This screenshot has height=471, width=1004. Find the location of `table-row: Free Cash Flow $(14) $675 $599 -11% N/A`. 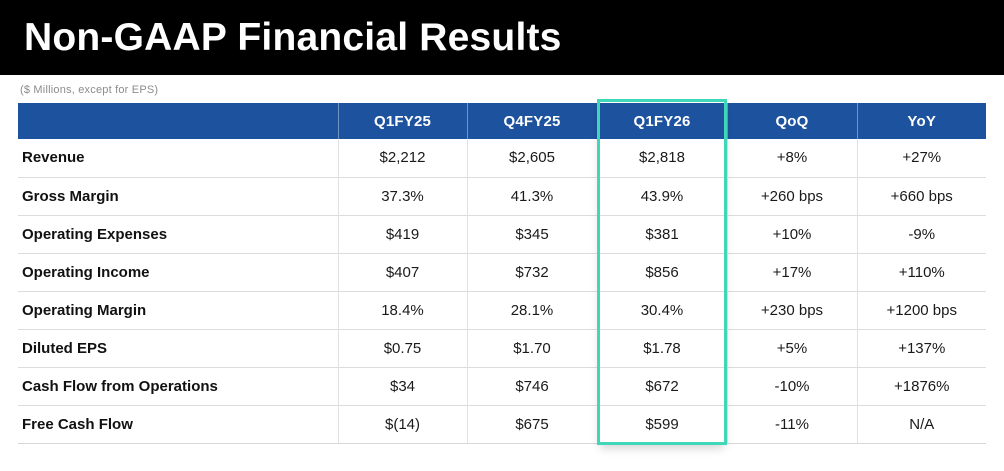

table-row: Free Cash Flow $(14) $675 $599 -11% N/A is located at coordinates (502, 424).